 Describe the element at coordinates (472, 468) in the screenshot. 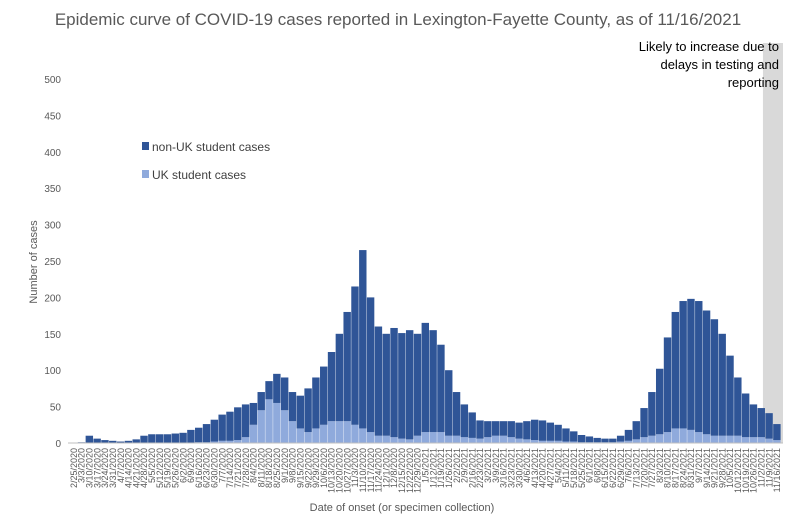

I see `x-tick-label: 2/16/2021` at that location.